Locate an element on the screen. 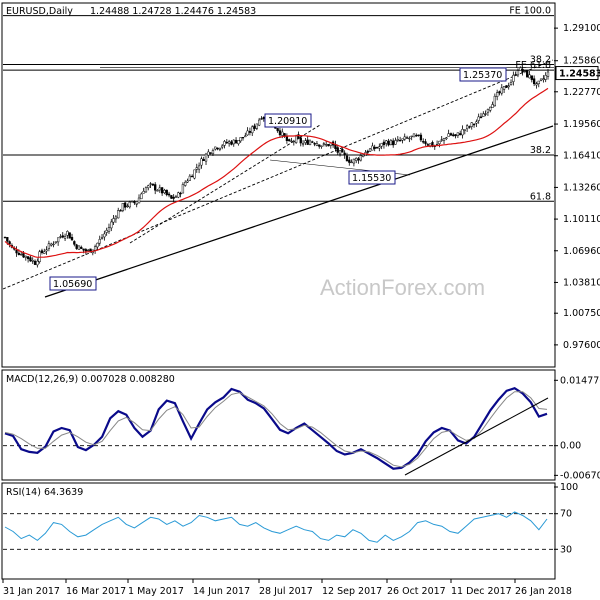 This screenshot has height=600, width=600. level-label: FE 61.8 is located at coordinates (533, 65).